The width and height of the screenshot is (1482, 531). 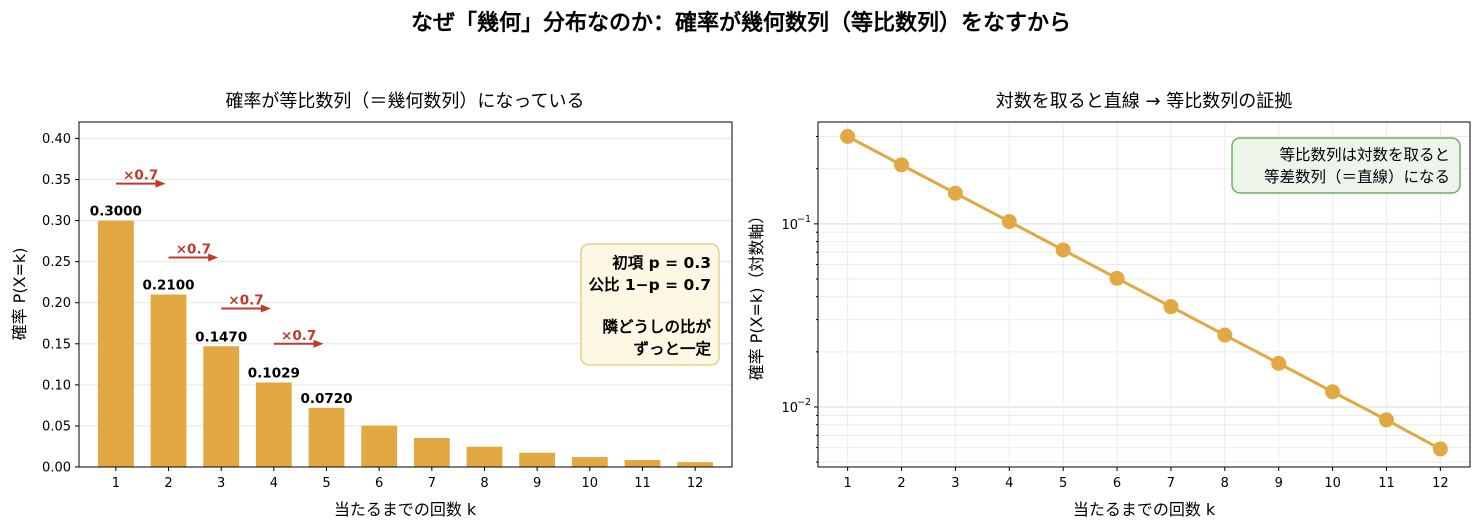 I want to click on note-line: 初項 p = 0.3, so click(x=661, y=262).